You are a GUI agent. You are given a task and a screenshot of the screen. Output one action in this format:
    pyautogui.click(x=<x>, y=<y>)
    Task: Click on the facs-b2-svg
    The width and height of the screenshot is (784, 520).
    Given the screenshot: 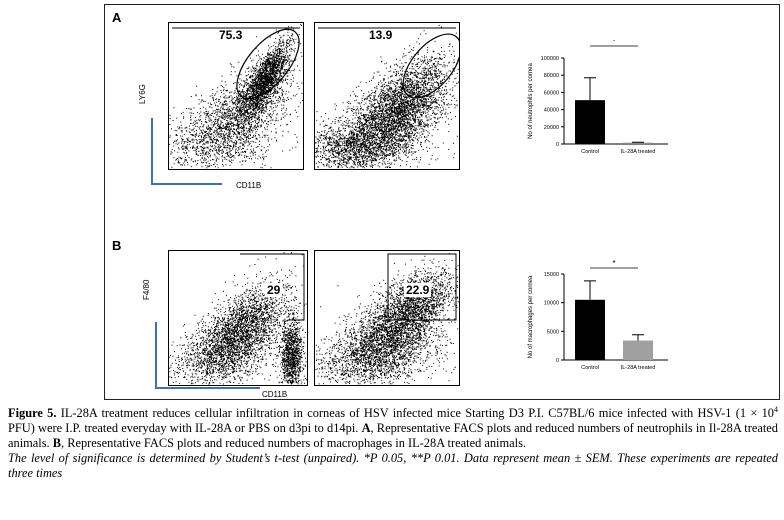 What is the action you would take?
    pyautogui.click(x=387, y=318)
    